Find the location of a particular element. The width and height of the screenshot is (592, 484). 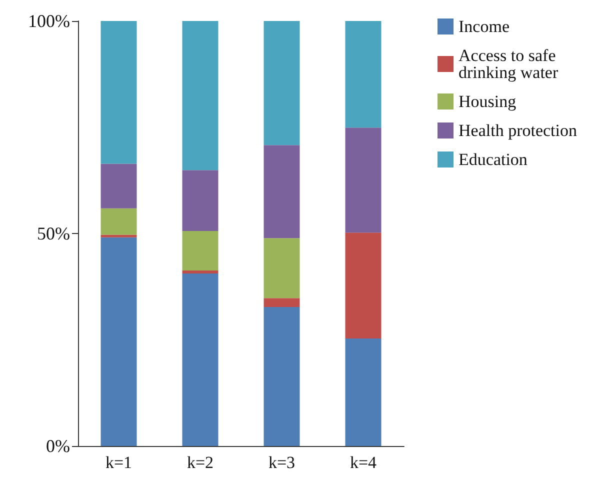

x-tick-label: k=4 is located at coordinates (364, 462).